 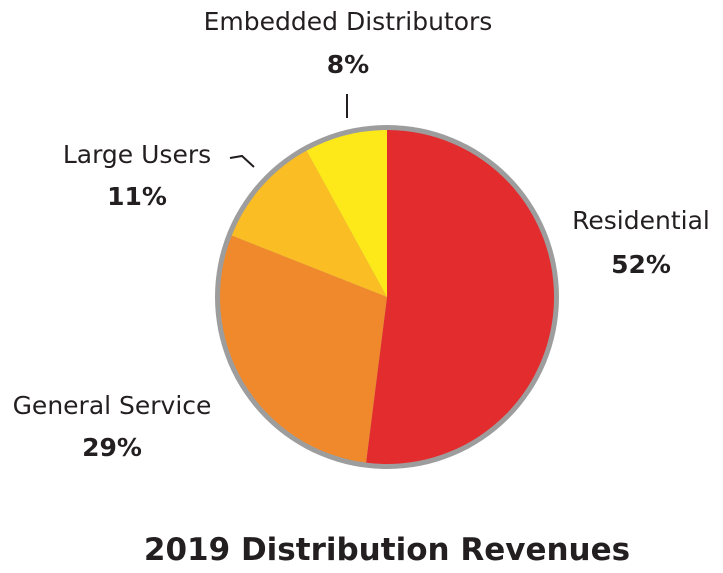 I want to click on value-embedded-distributors: 8%, so click(x=348, y=64).